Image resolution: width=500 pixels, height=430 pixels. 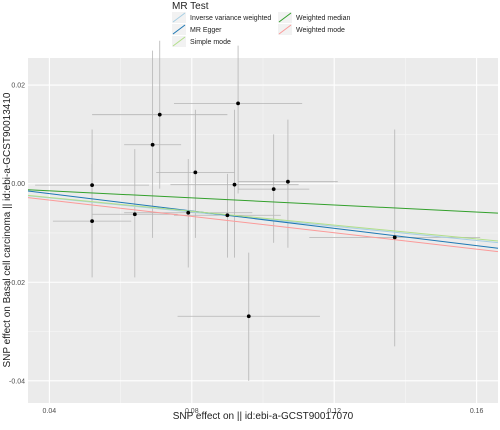 What do you see at coordinates (18, 86) in the screenshot?
I see `y-tick-label: 0.02` at bounding box center [18, 86].